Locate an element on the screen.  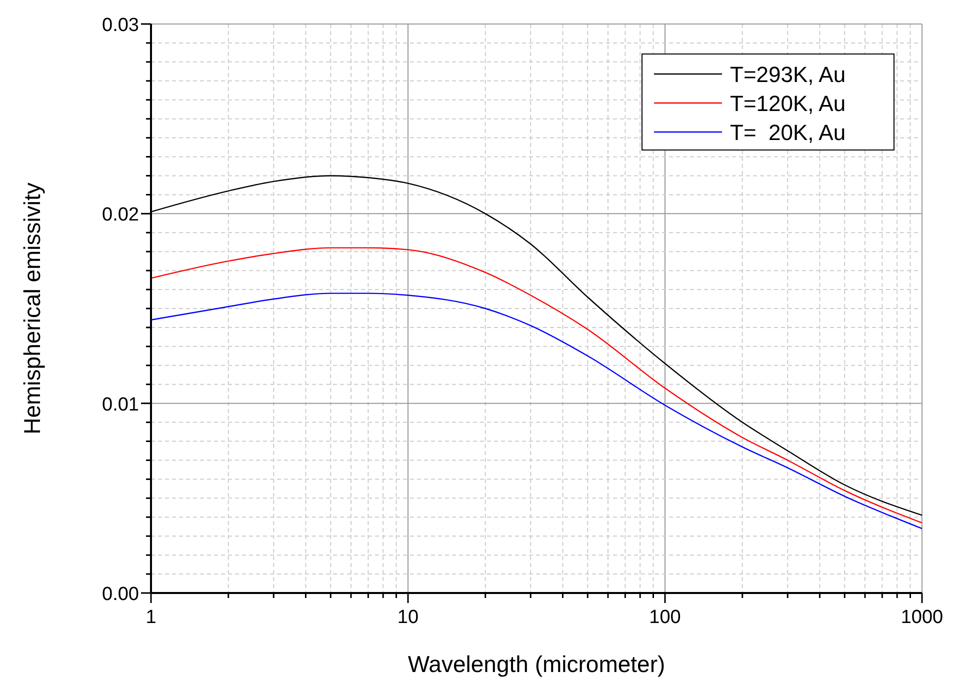
y-tick-label: 0.03 is located at coordinates (120, 25).